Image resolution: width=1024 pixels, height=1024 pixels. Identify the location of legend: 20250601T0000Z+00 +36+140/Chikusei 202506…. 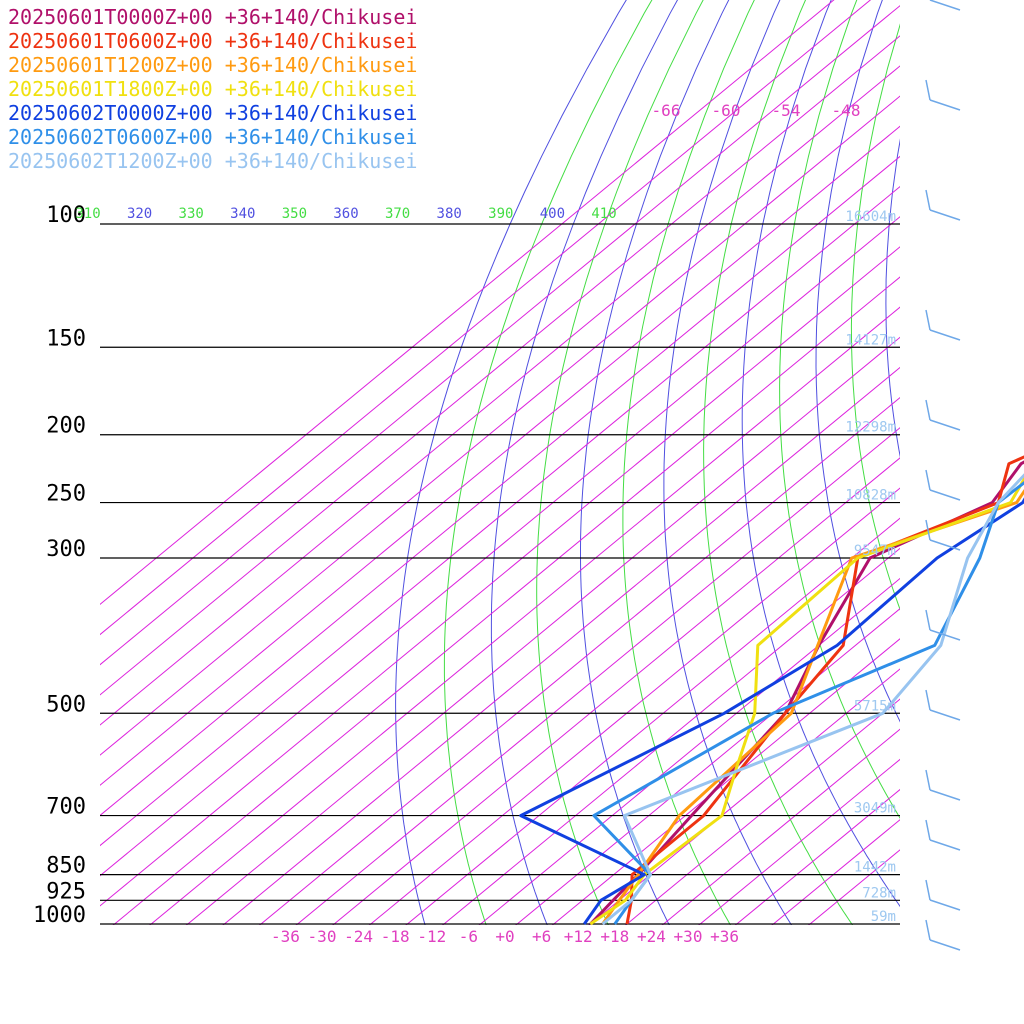
(212, 89).